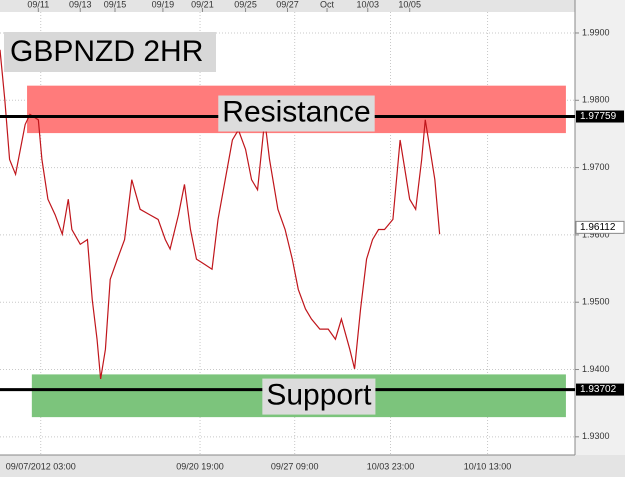 The width and height of the screenshot is (625, 477). What do you see at coordinates (391, 466) in the screenshot?
I see `x-tick-label: 10/03 23:00` at bounding box center [391, 466].